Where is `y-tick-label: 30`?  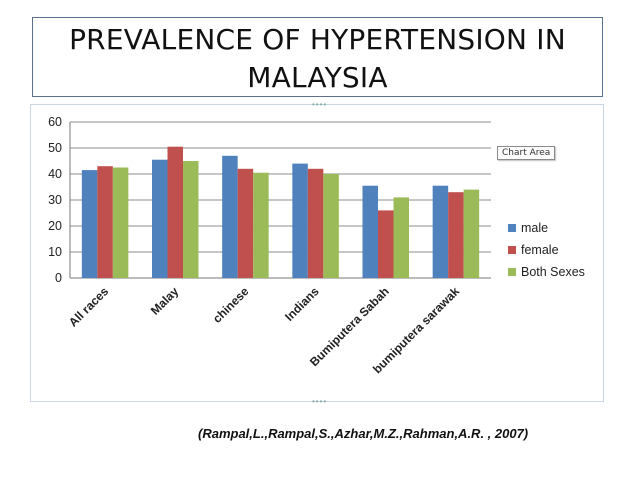
y-tick-label: 30 is located at coordinates (55, 200).